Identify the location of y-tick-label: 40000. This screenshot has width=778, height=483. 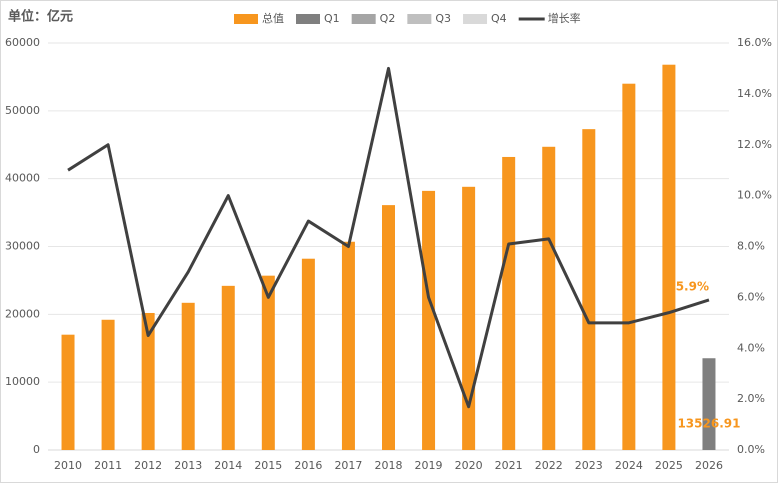
(22, 178).